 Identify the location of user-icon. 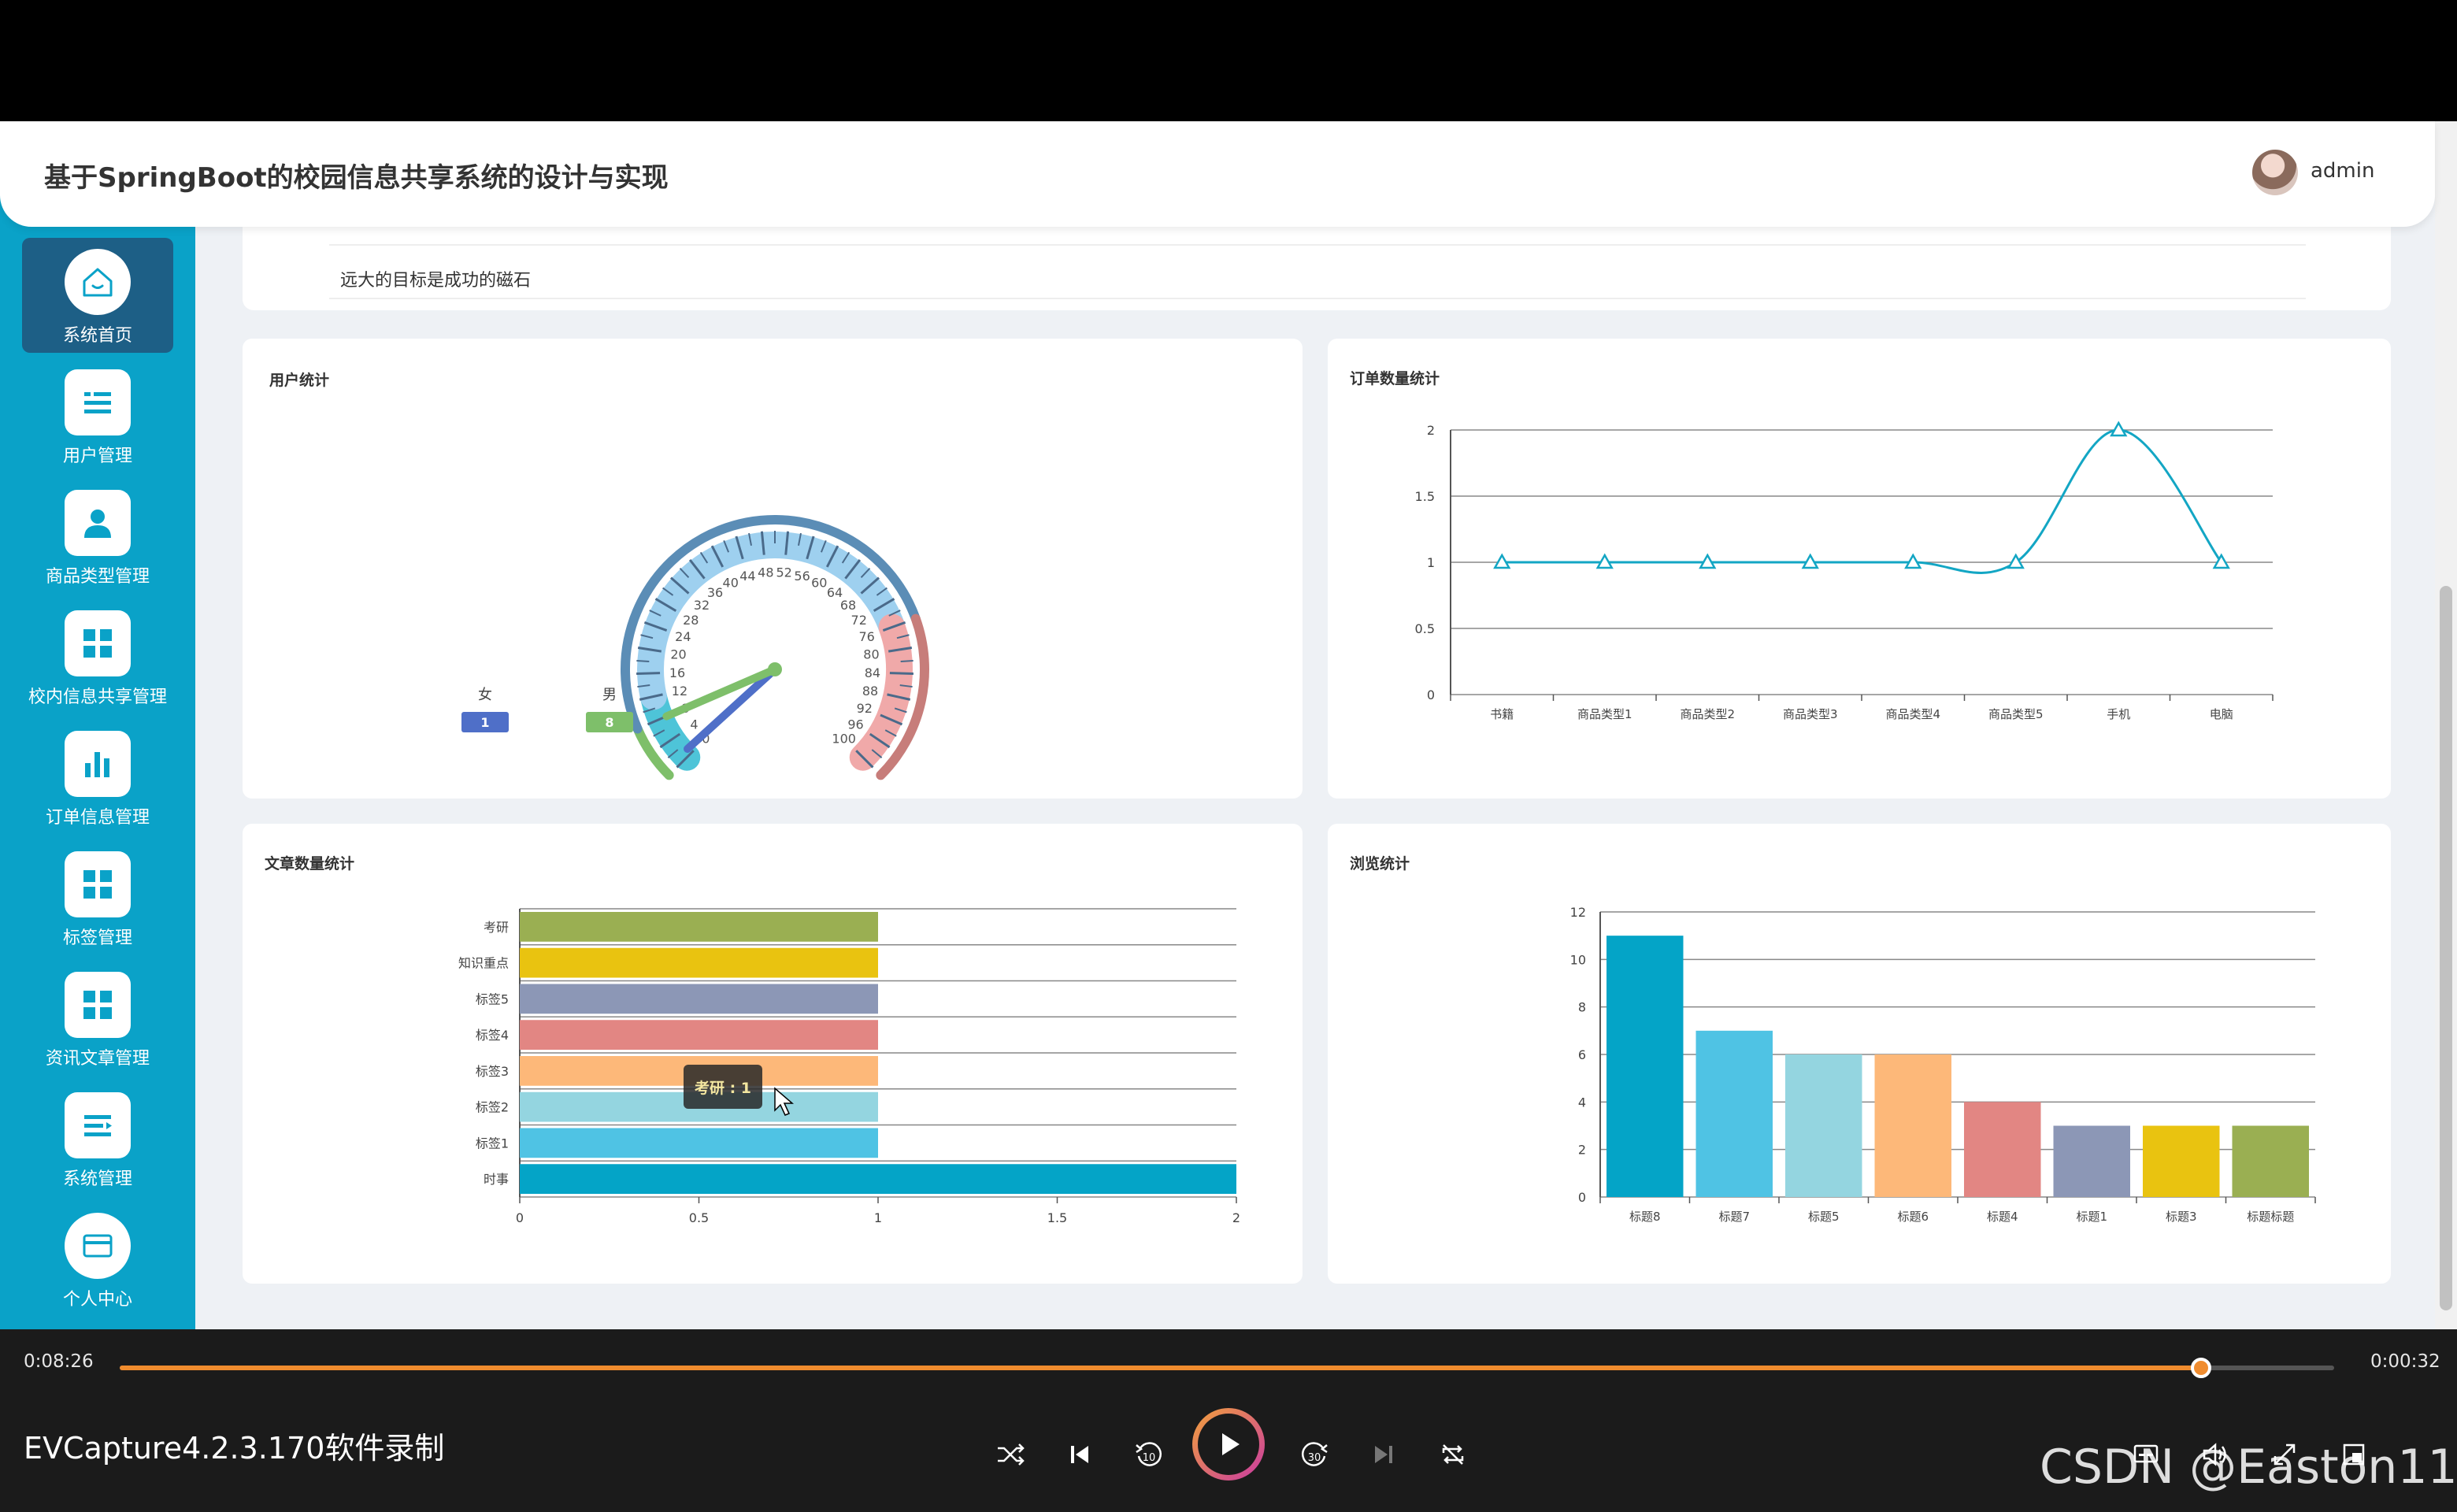
(98, 523).